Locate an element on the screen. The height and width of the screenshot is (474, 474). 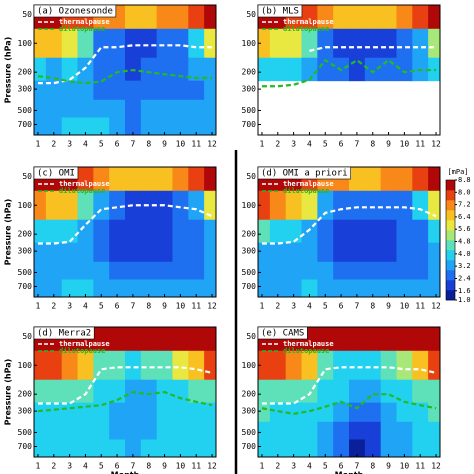
x-tick-label: 12 is located at coordinates (212, 306).